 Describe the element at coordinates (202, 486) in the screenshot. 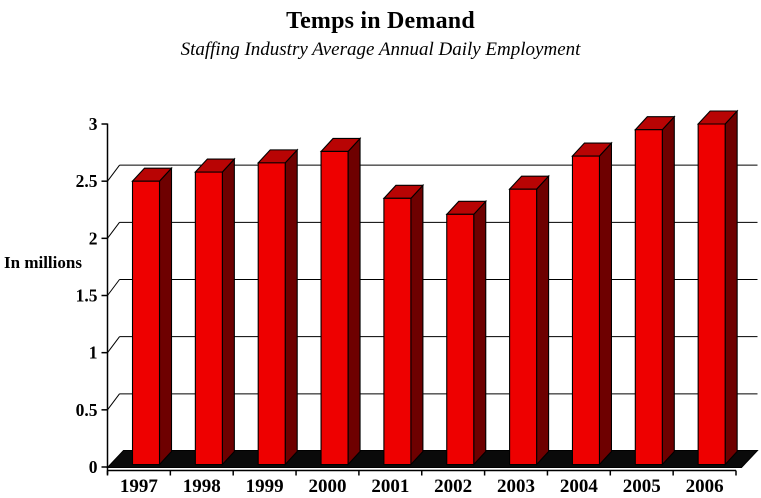

I see `x-category-label: 1998` at that location.